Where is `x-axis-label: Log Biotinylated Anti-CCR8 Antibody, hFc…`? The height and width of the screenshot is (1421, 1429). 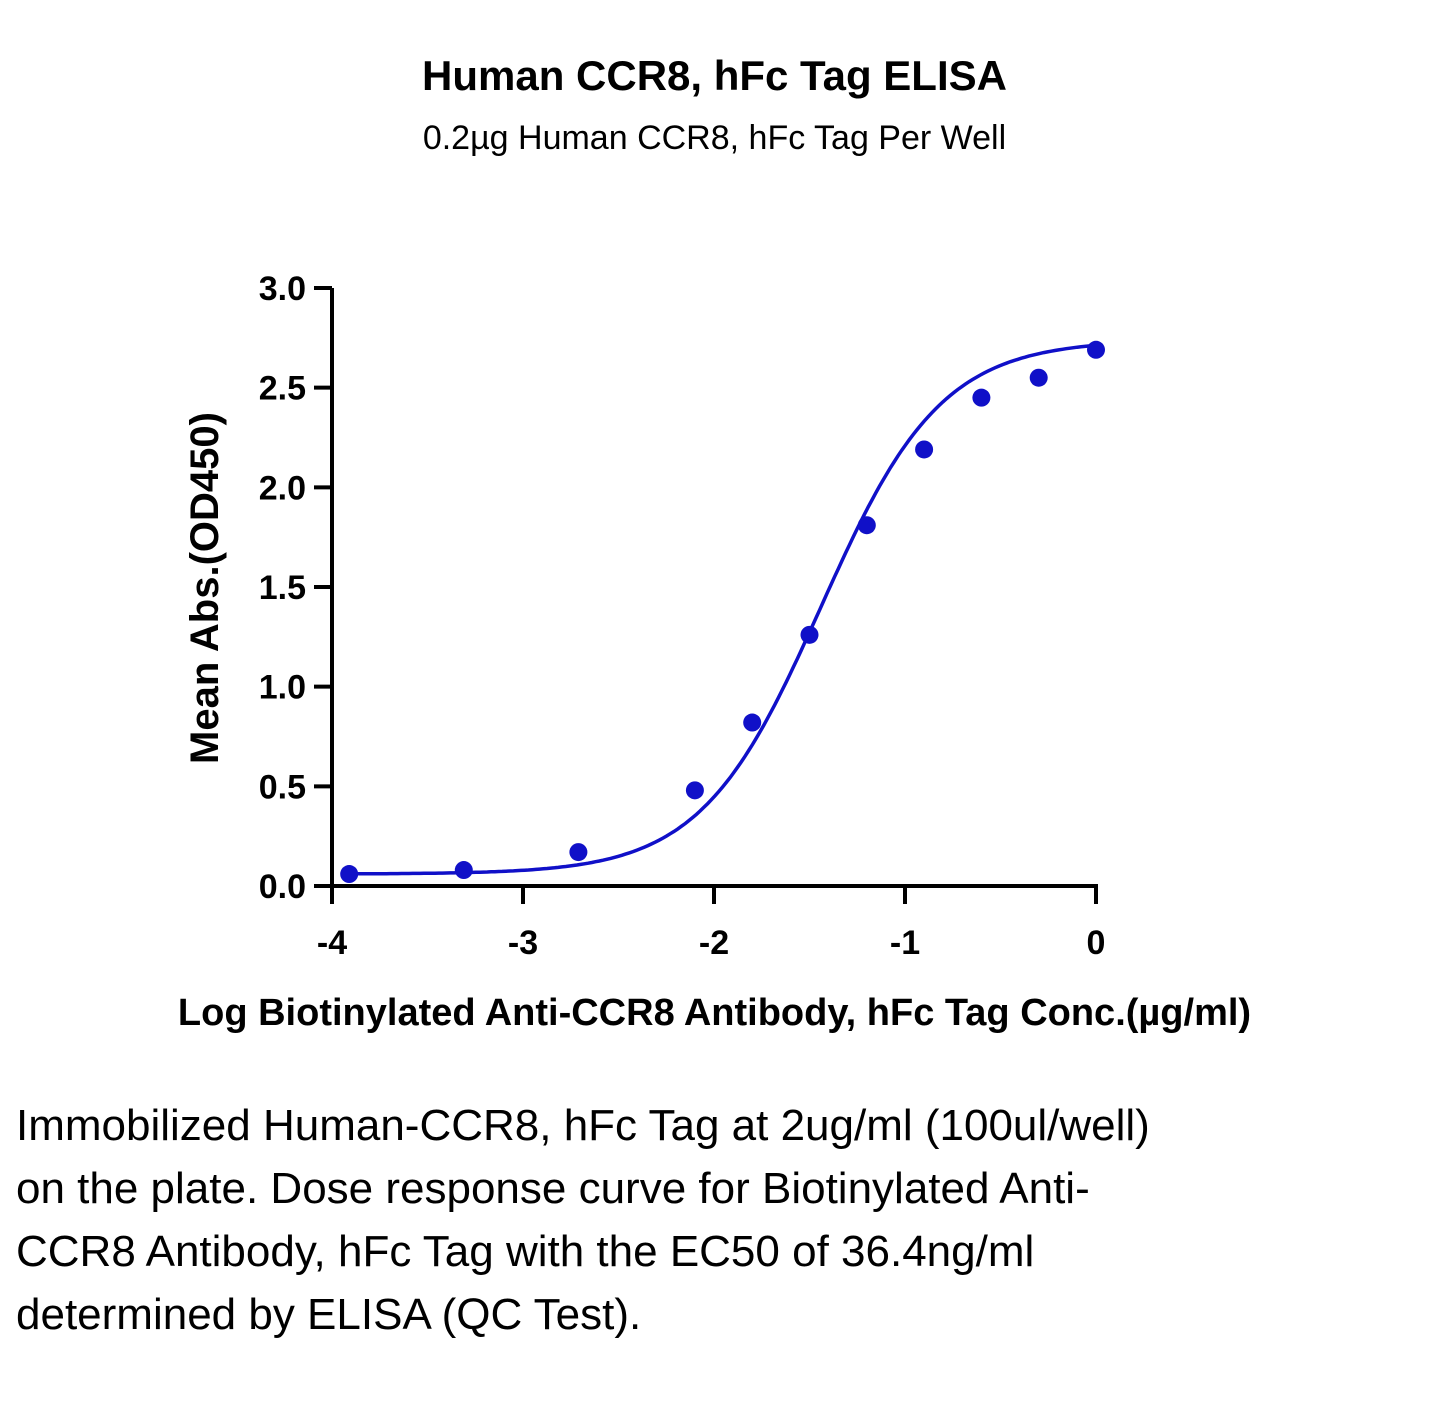 x-axis-label: Log Biotinylated Anti-CCR8 Antibody, hFc… is located at coordinates (714, 1013).